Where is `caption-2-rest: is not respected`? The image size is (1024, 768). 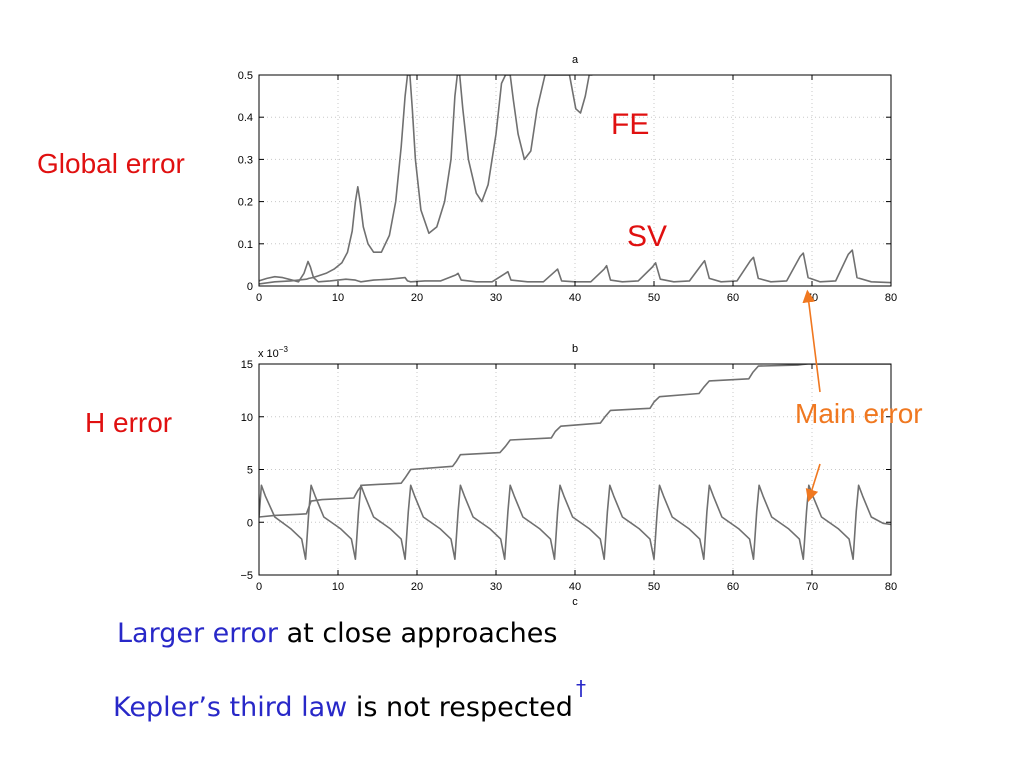
caption-2-rest: is not respected is located at coordinates (460, 707).